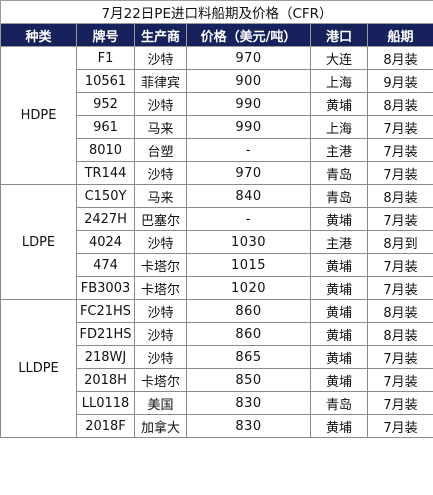  I want to click on category-cell: HDPE, so click(38, 115).